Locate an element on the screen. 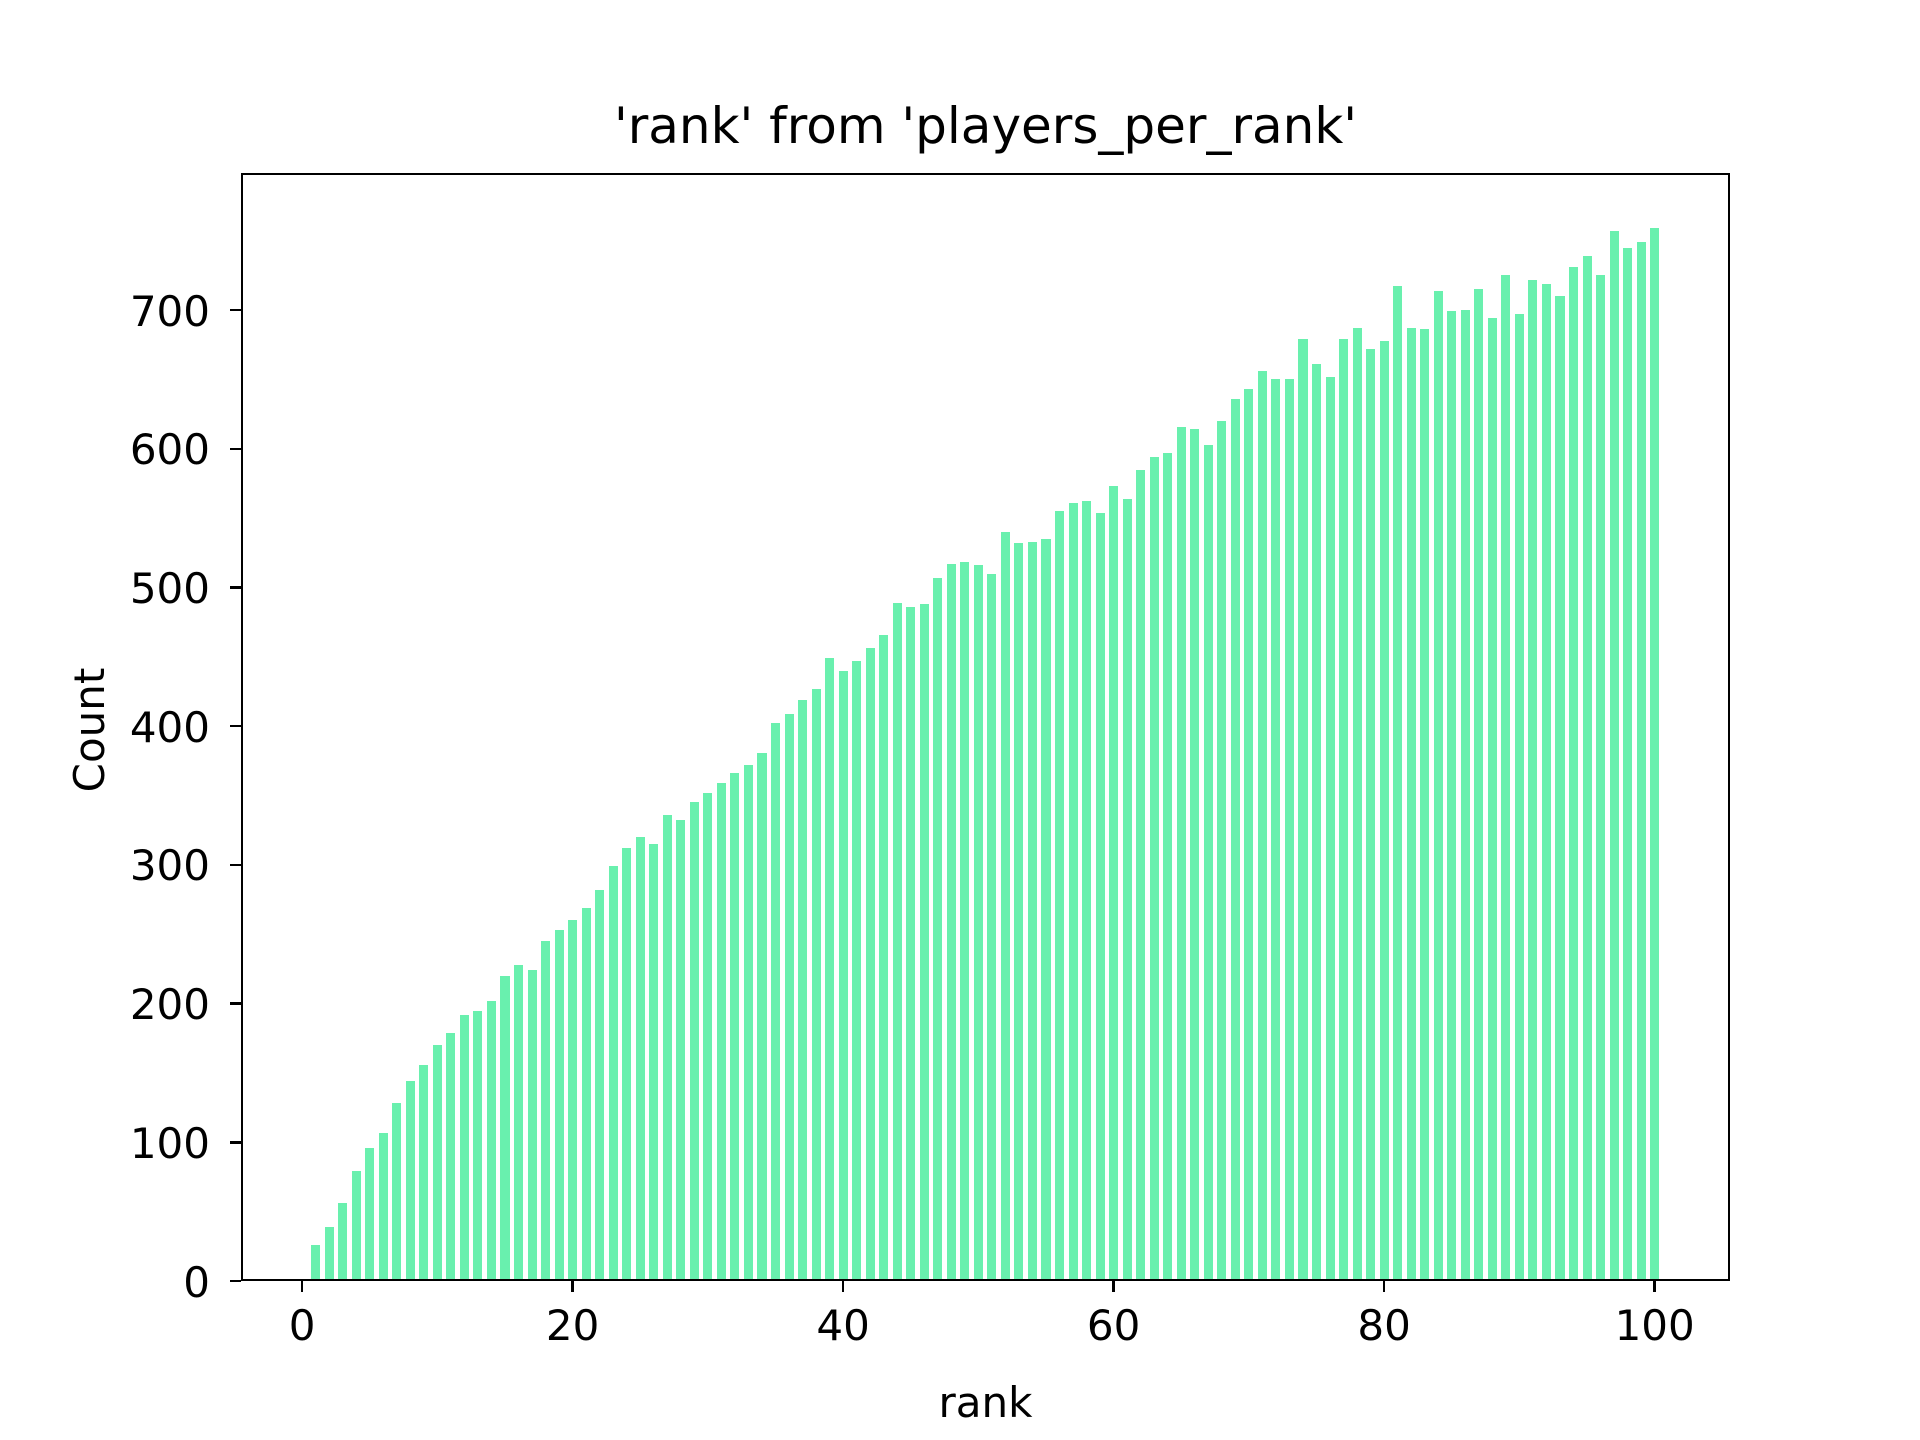 This screenshot has width=1920, height=1440. x-tick-label-100: 100 is located at coordinates (1654, 1325).